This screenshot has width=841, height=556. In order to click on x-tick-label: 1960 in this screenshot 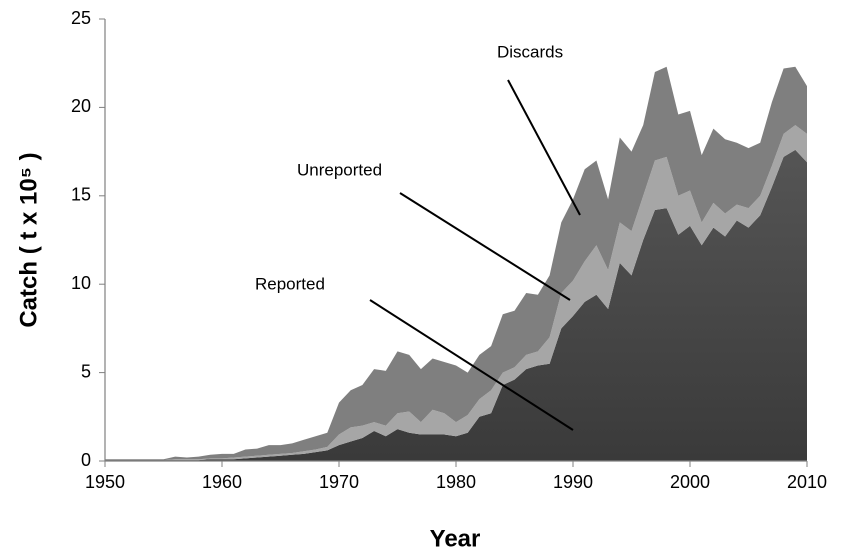, I will do `click(222, 482)`.